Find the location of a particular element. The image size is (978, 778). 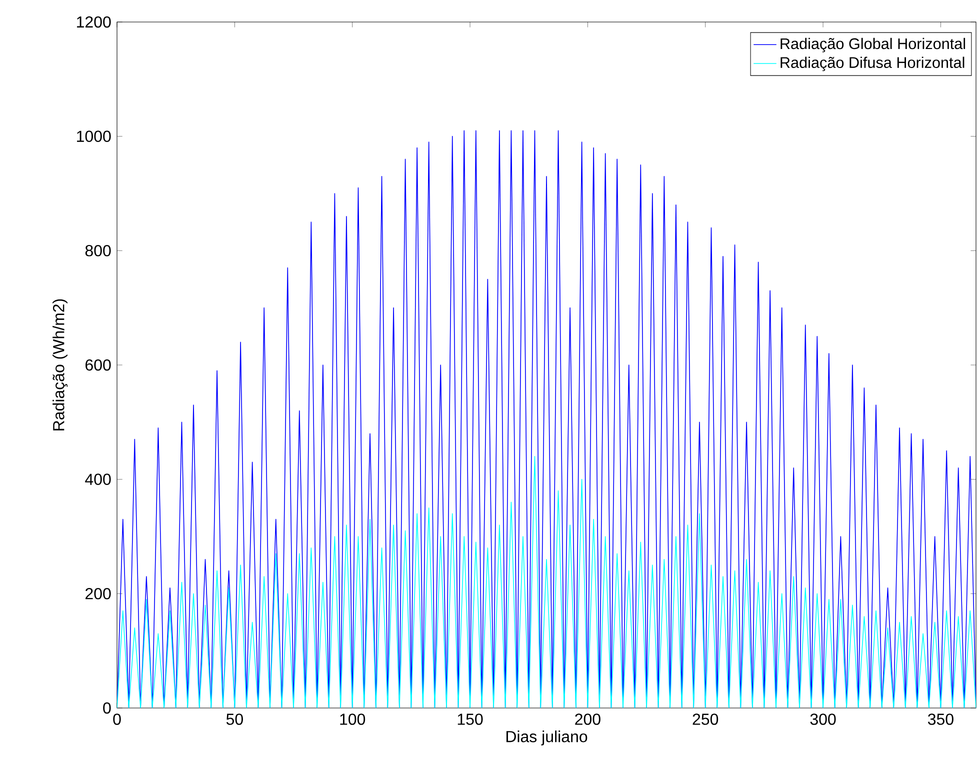

y-tick-label: 200 is located at coordinates (98, 594).